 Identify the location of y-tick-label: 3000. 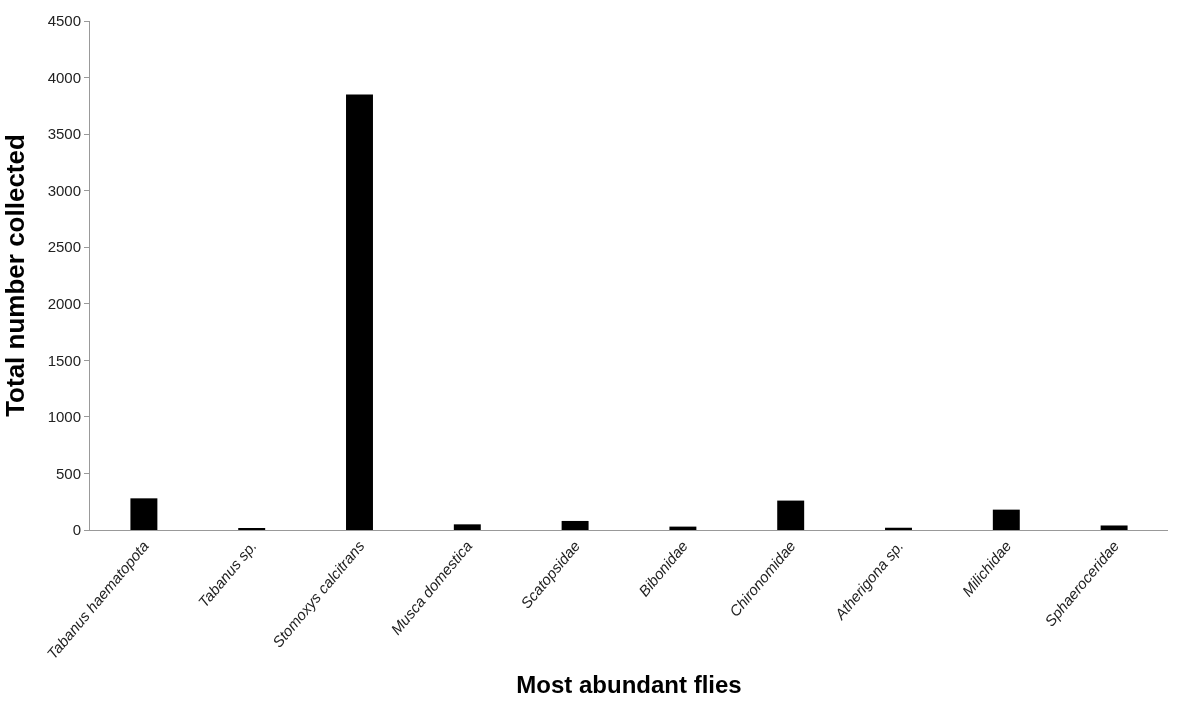
(64, 190).